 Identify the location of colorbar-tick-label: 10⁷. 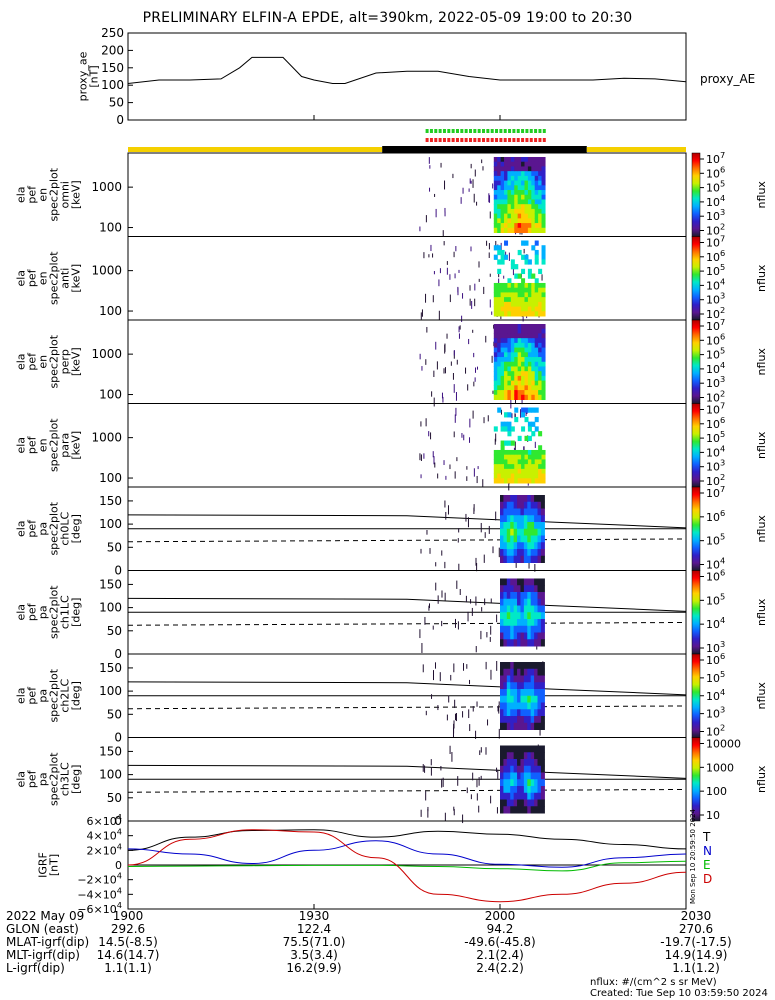
(715, 158).